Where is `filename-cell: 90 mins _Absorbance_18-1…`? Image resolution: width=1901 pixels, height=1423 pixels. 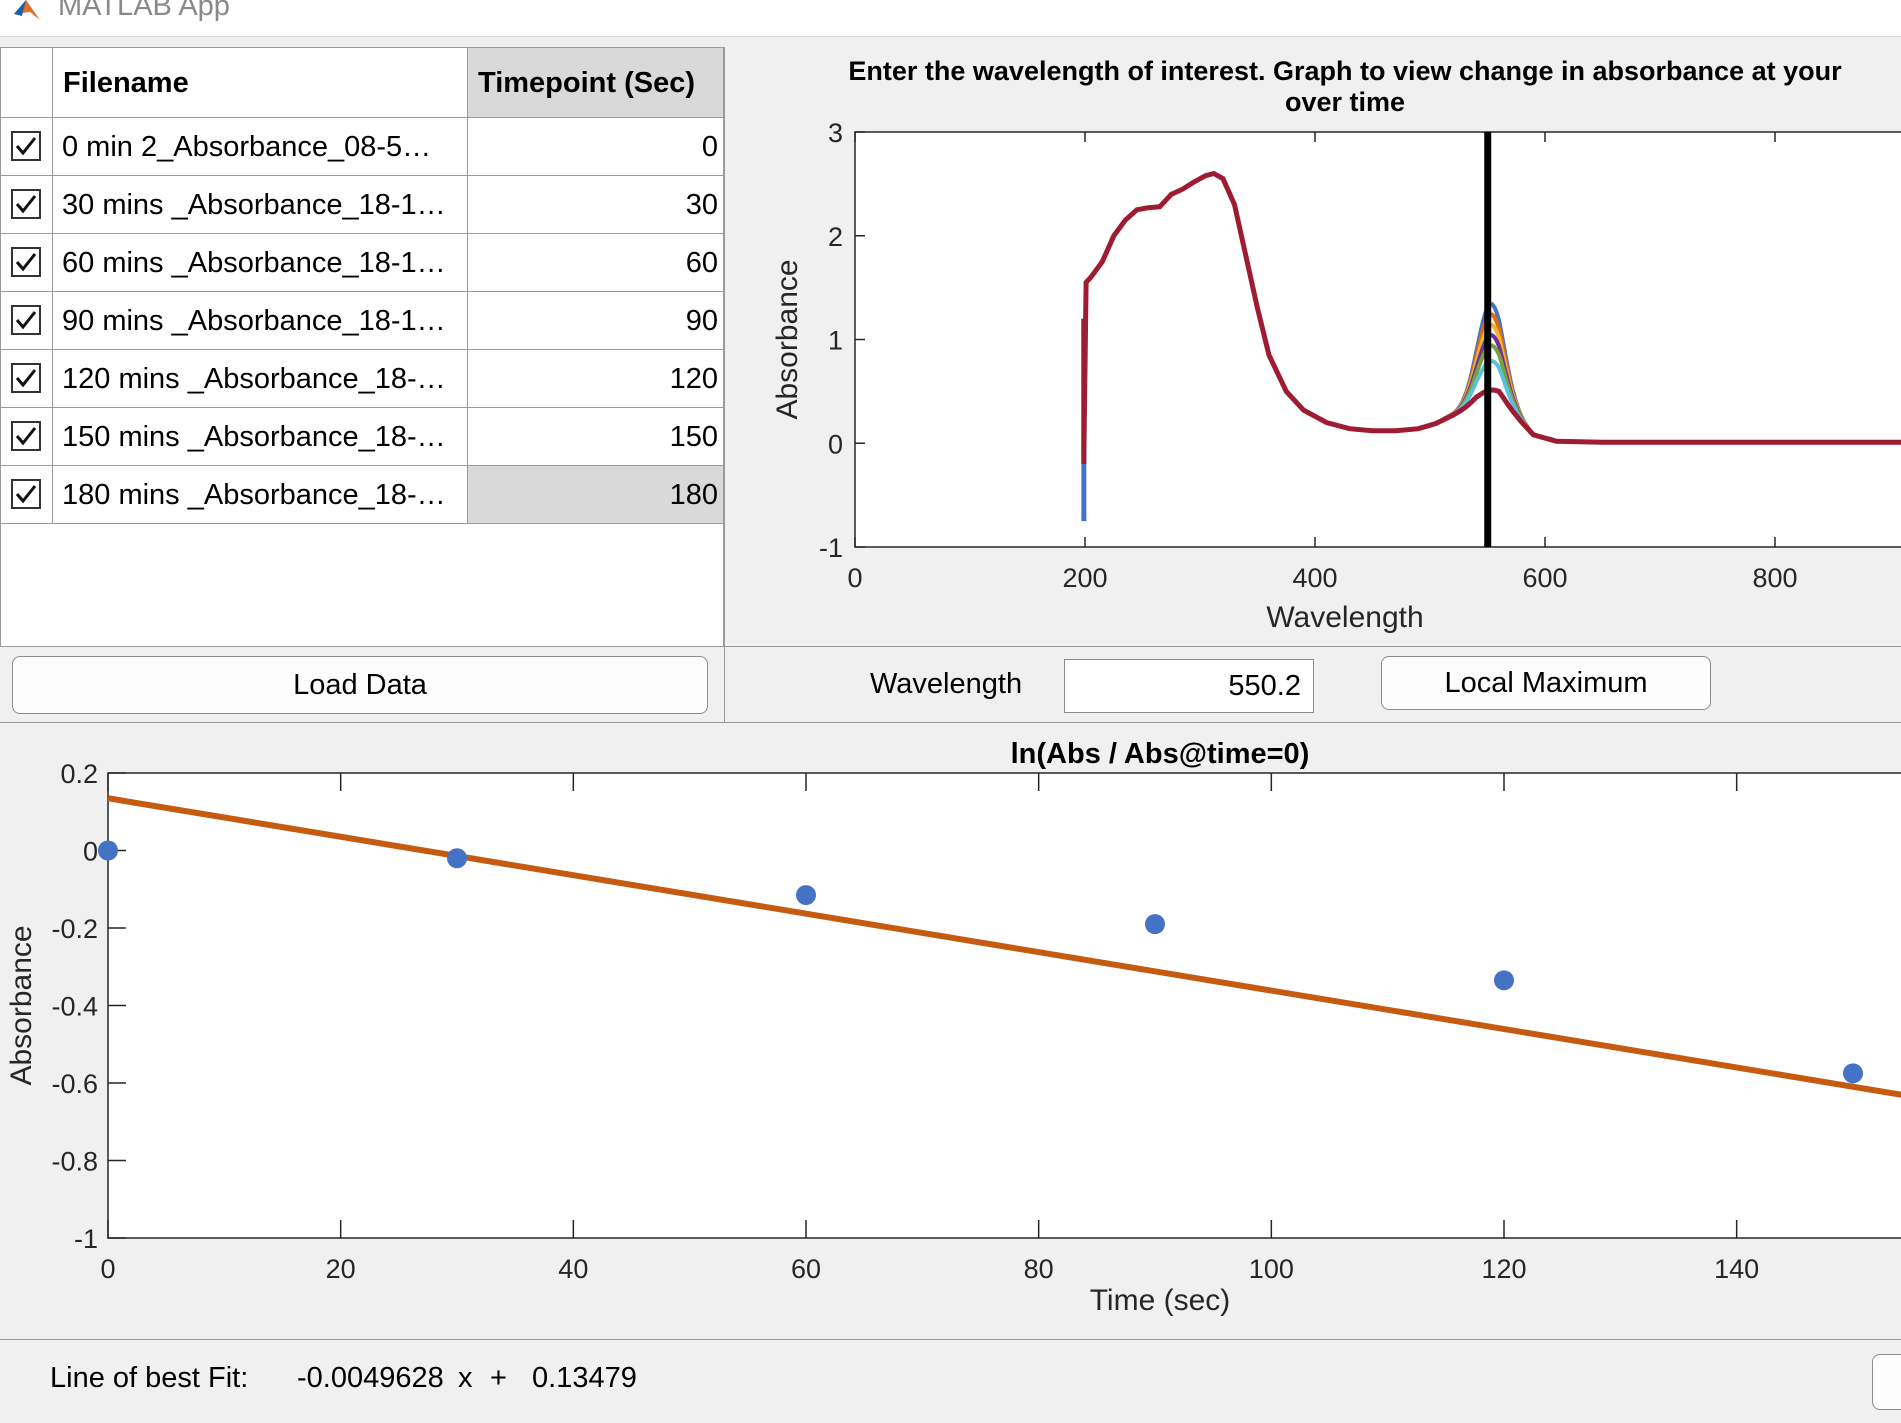 filename-cell: 90 mins _Absorbance_18-1… is located at coordinates (260, 321).